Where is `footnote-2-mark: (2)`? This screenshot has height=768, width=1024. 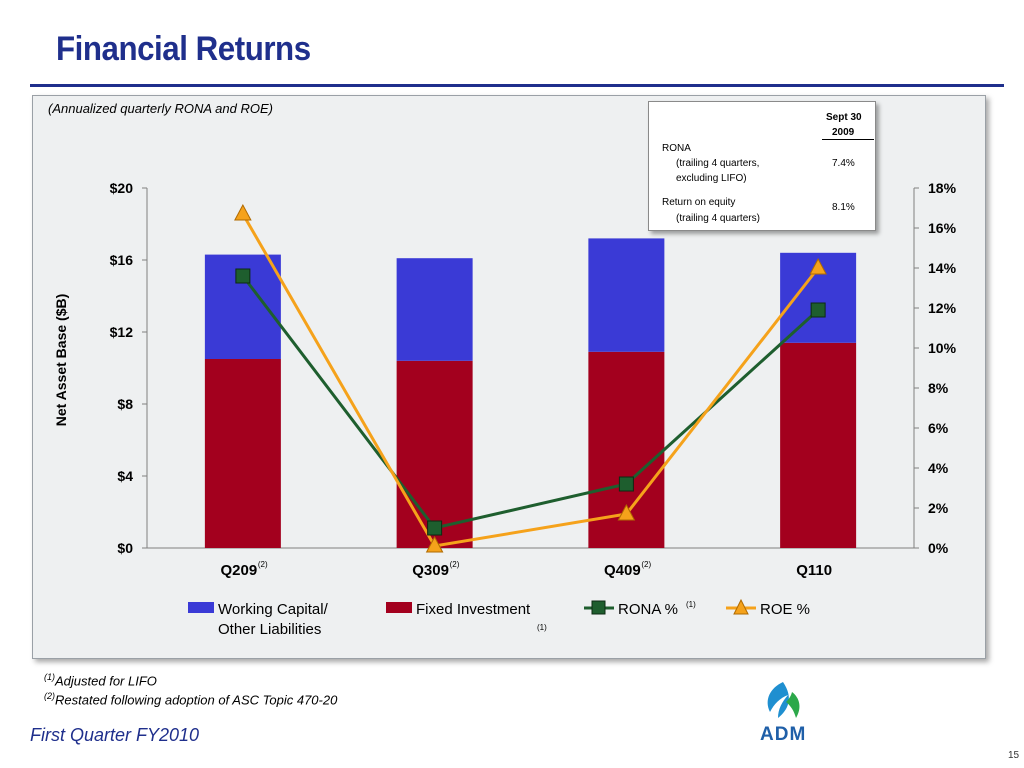
footnote-2-mark: (2) is located at coordinates (49, 696).